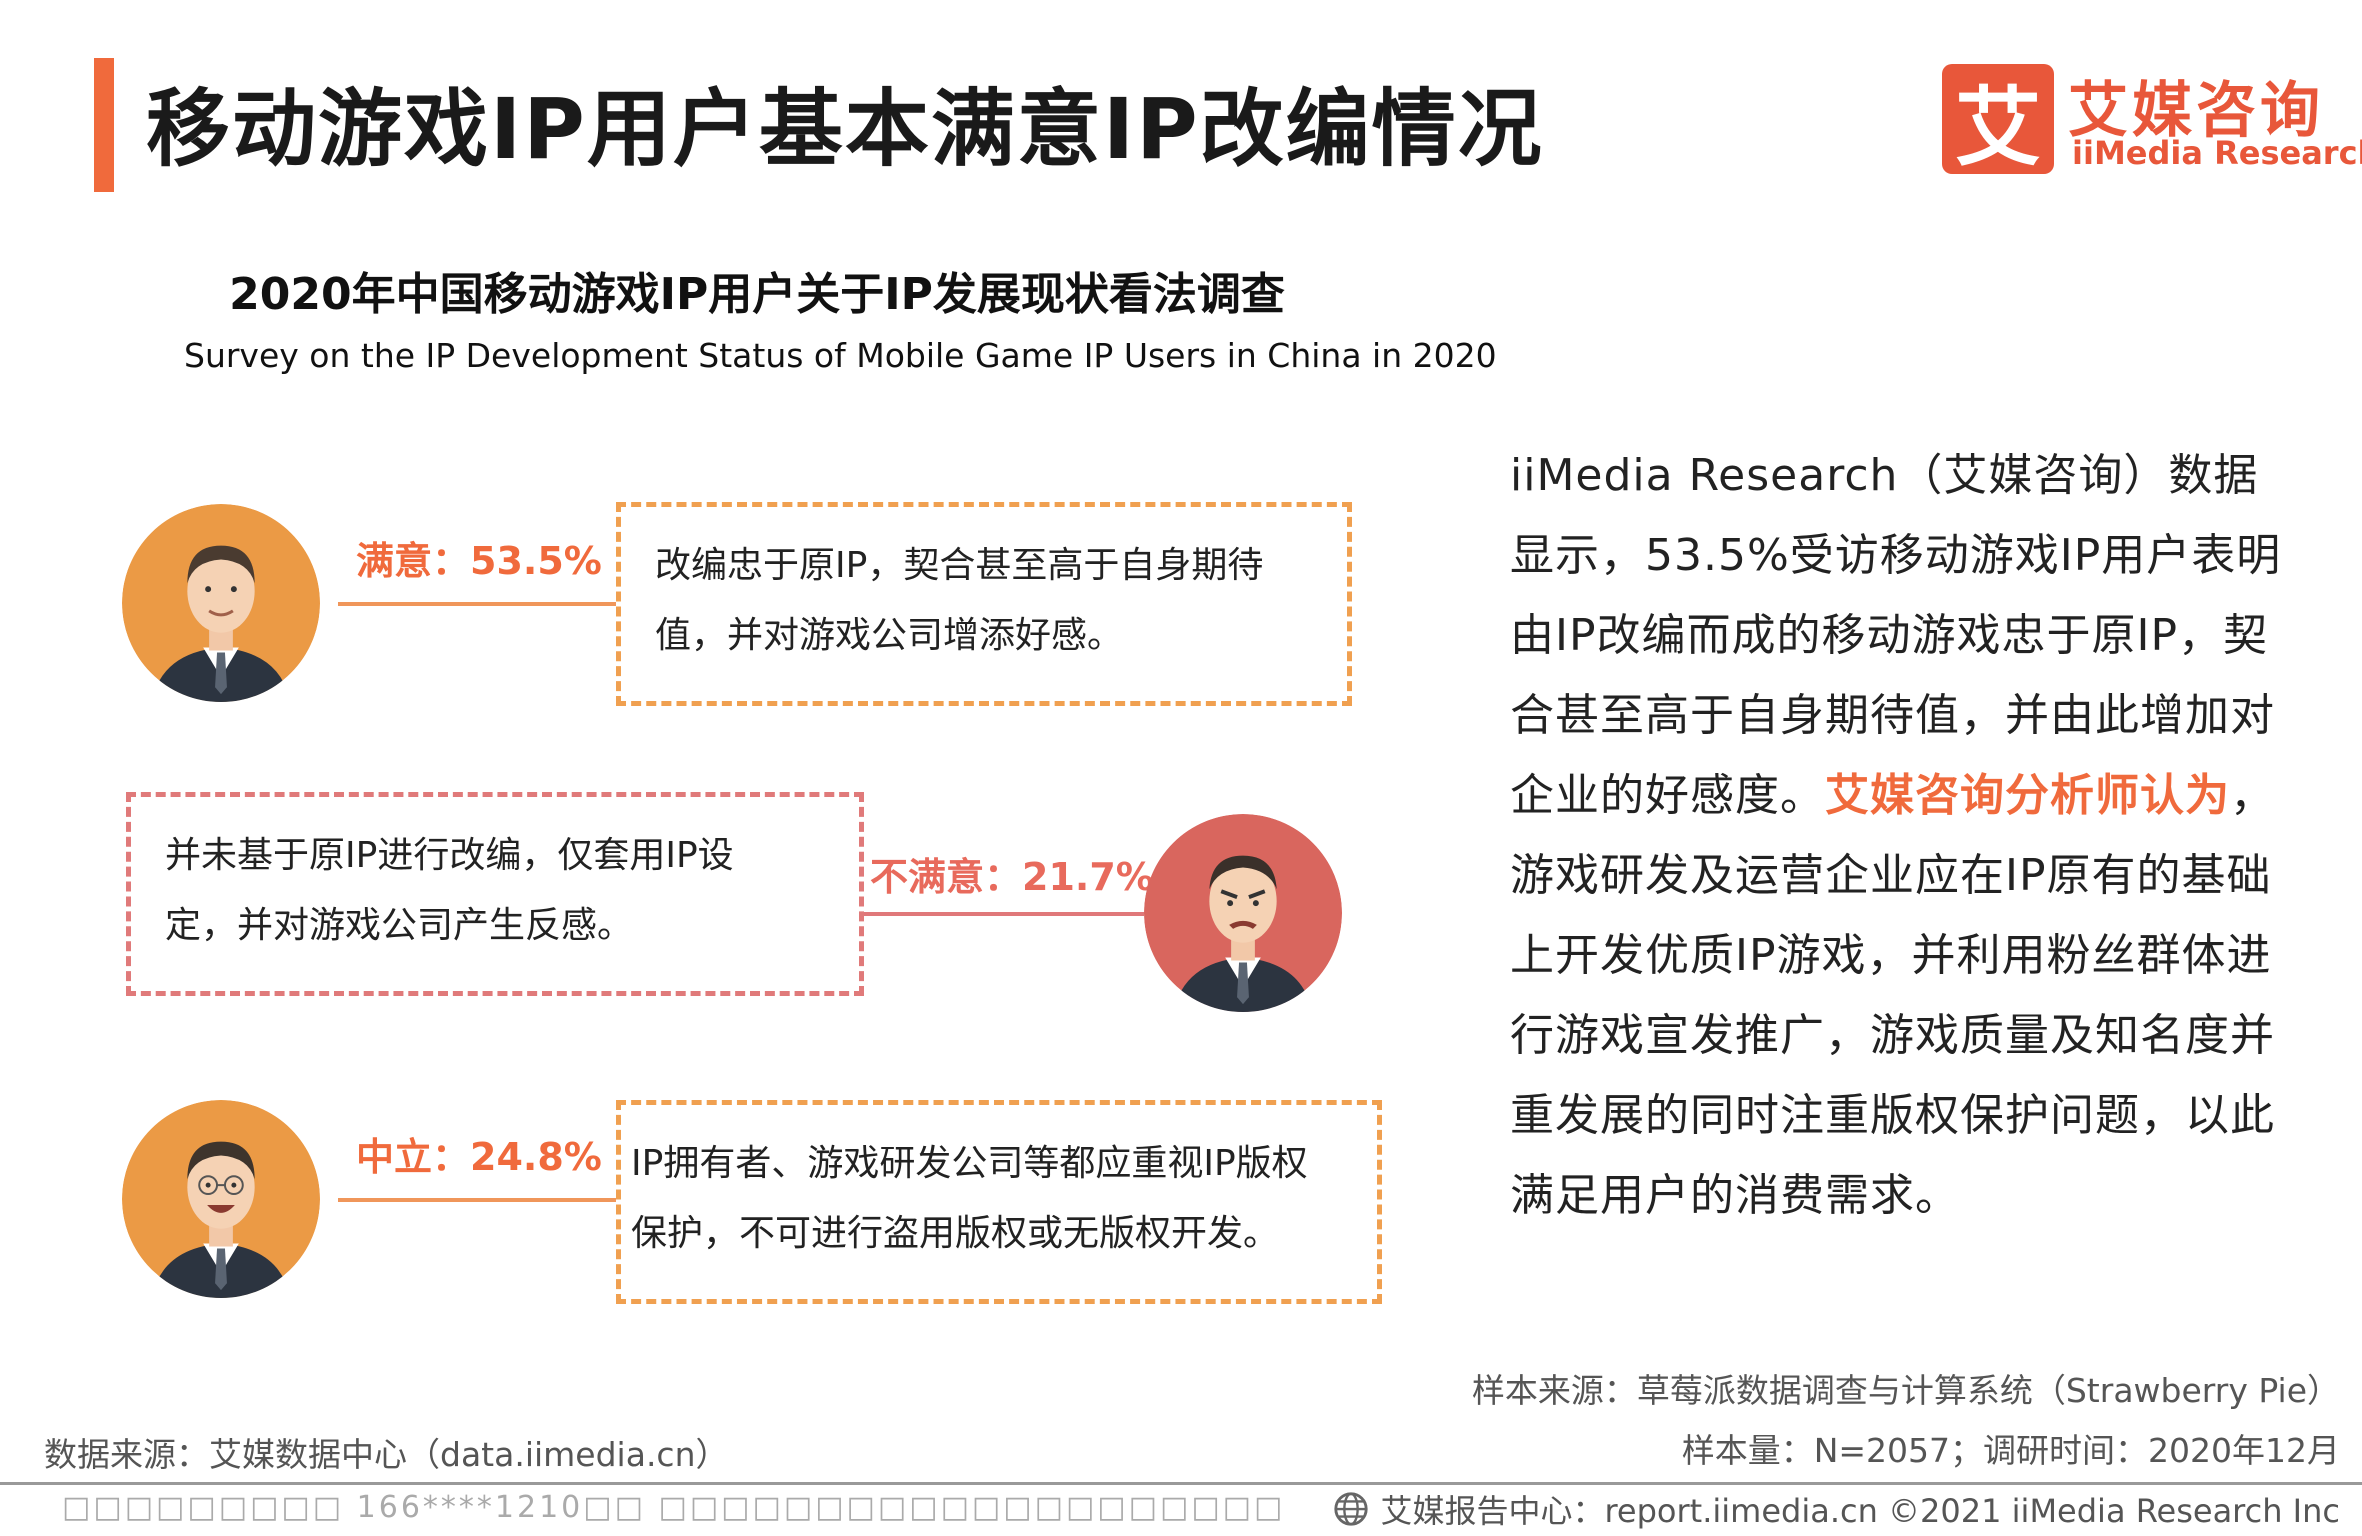 This screenshot has width=2362, height=1536. I want to click on person-dissatisfied-icon, so click(1243, 913).